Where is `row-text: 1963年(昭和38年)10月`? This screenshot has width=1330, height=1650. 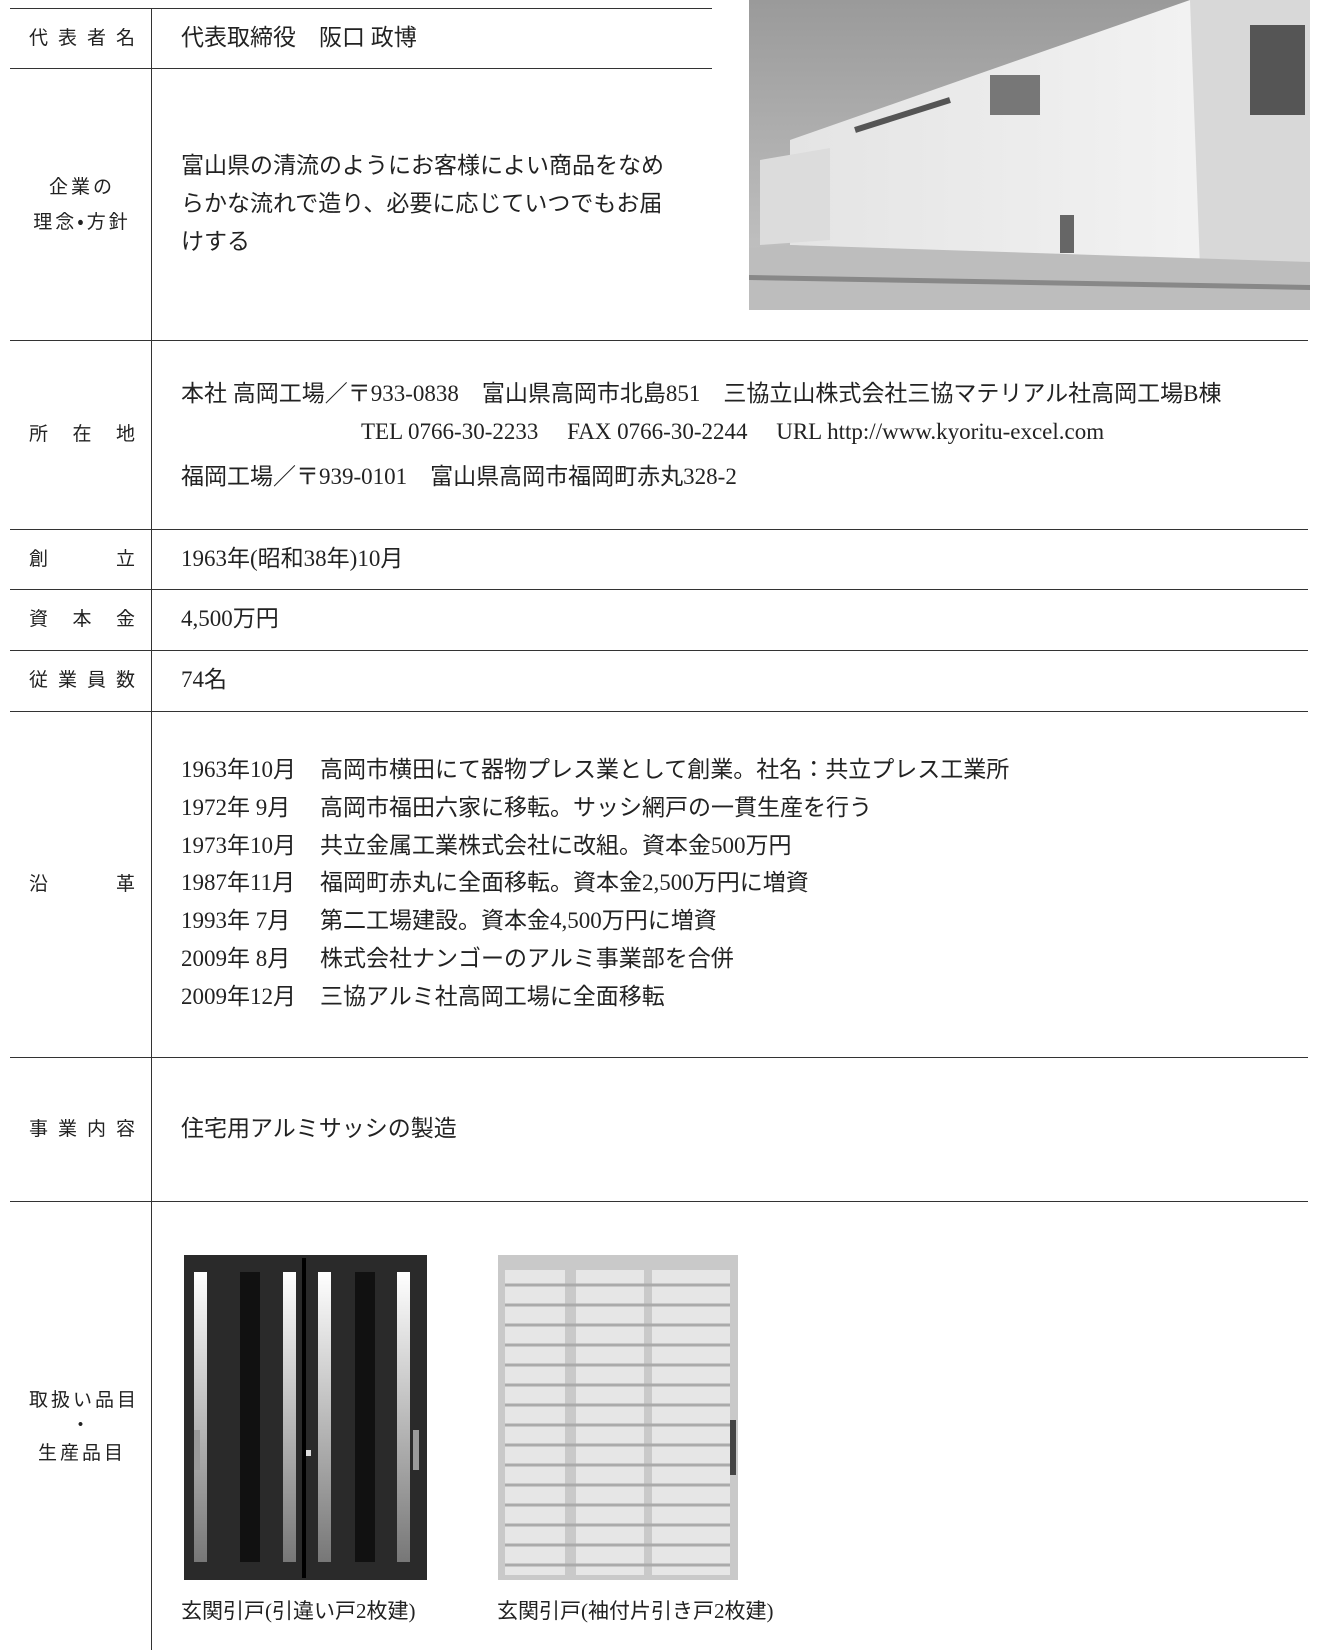 row-text: 1963年(昭和38年)10月 is located at coordinates (292, 558).